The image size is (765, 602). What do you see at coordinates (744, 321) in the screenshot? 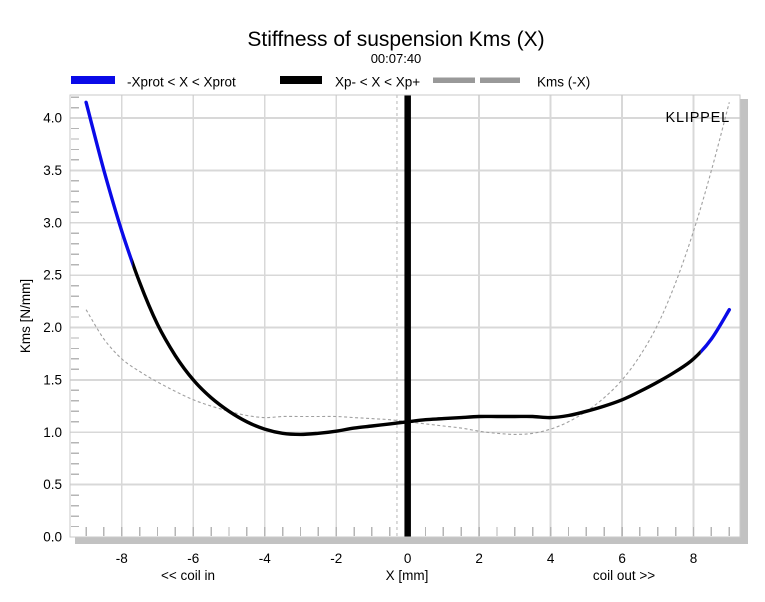
I see `plot-shadow-right` at bounding box center [744, 321].